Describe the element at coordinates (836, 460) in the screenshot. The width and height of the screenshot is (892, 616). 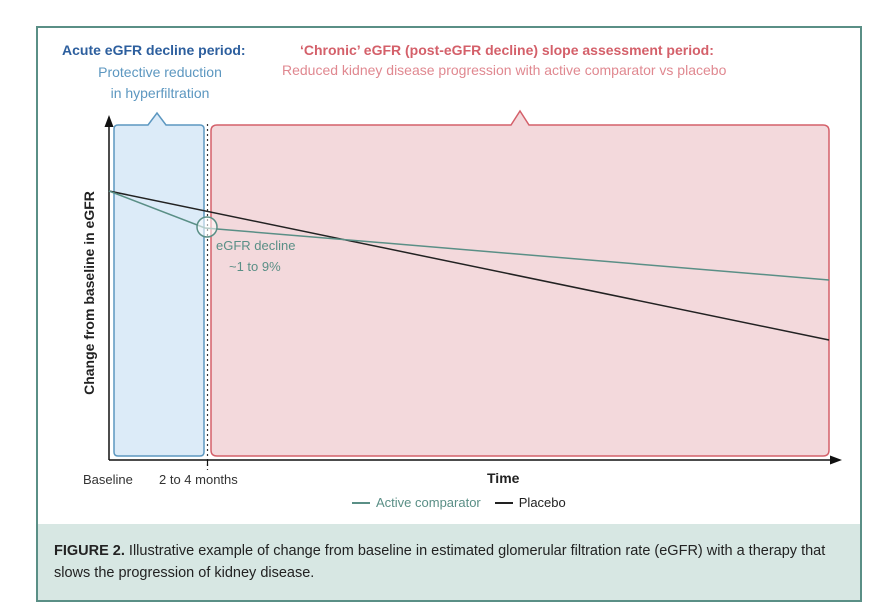
I see `x-axis-arrow` at that location.